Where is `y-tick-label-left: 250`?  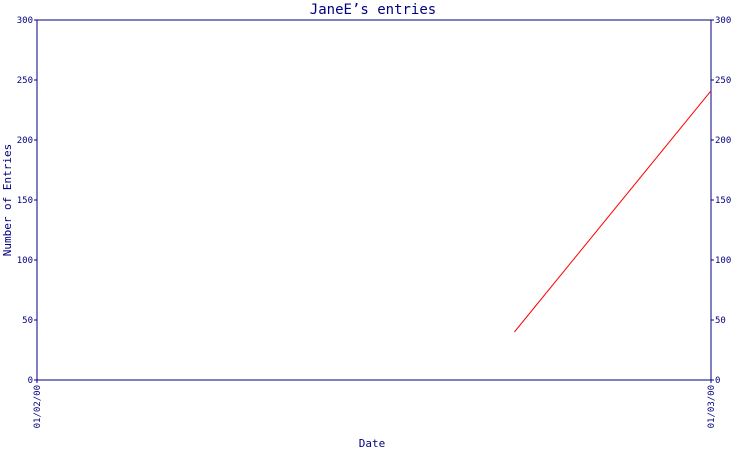 y-tick-label-left: 250 is located at coordinates (25, 81).